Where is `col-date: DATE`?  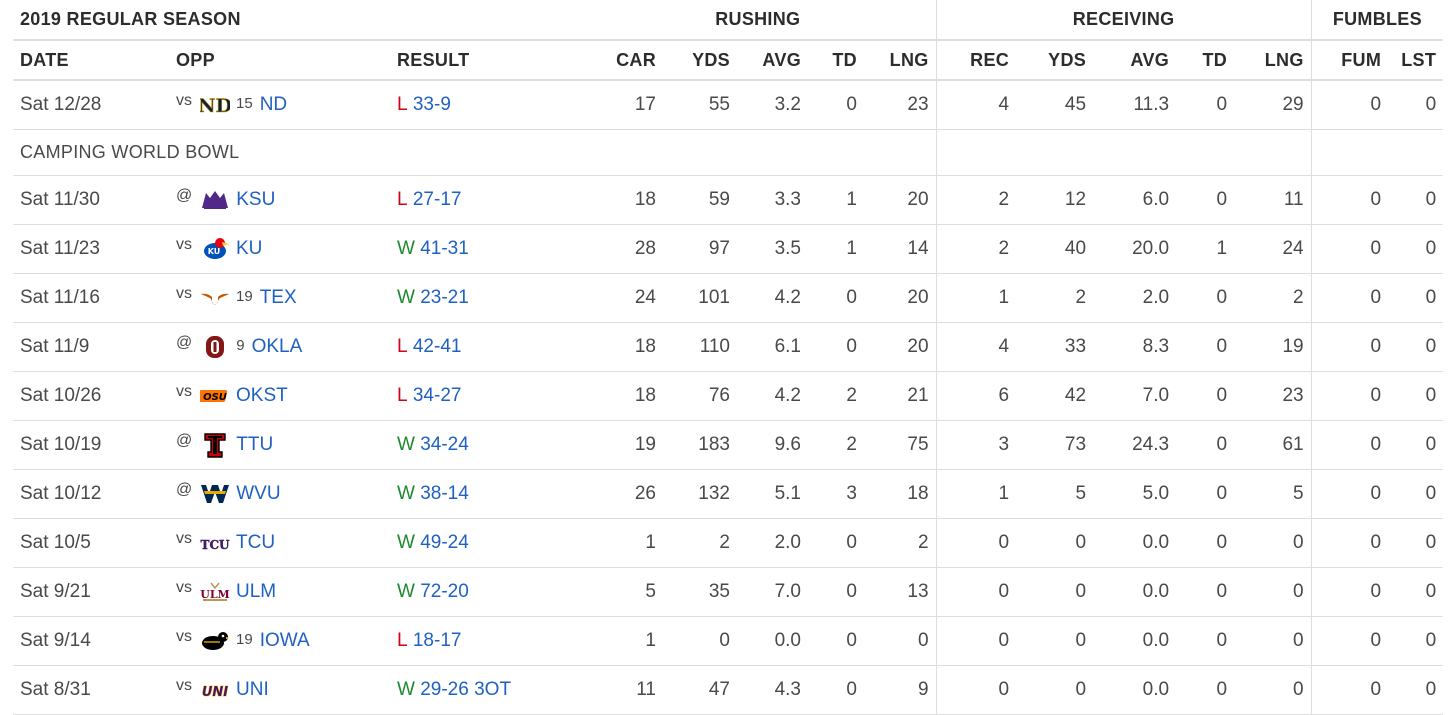
col-date: DATE is located at coordinates (91, 60).